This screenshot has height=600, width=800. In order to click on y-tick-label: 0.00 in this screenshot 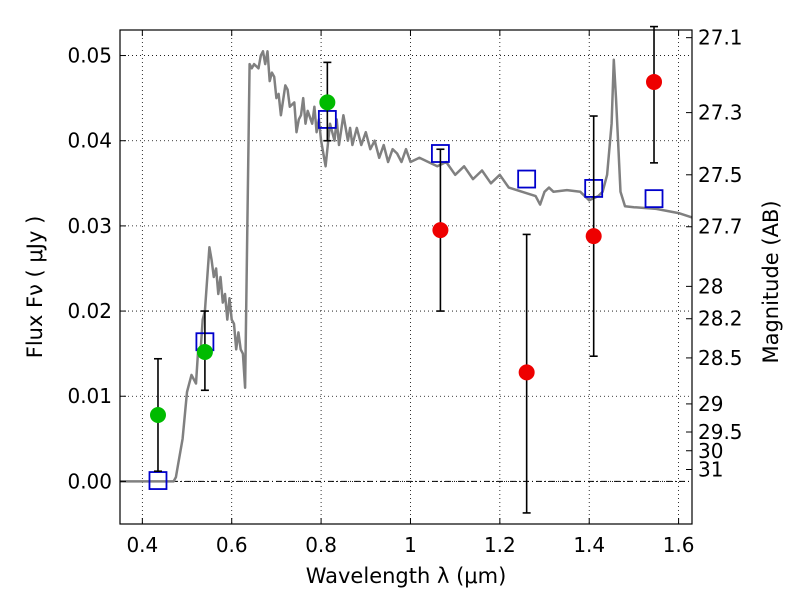, I will do `click(89, 481)`.